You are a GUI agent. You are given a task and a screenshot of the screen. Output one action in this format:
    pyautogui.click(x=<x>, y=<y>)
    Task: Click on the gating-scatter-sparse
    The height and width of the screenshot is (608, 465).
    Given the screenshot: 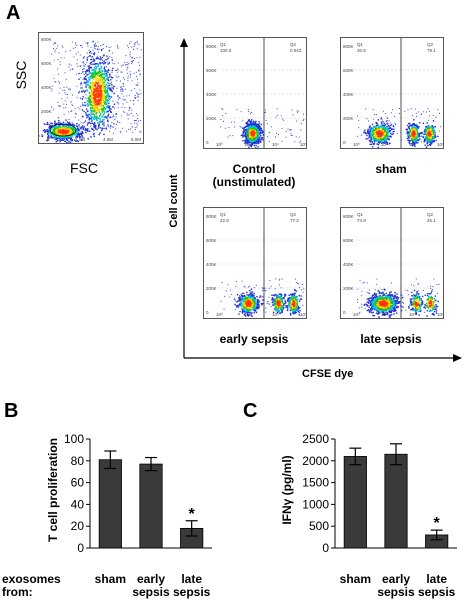 What is the action you would take?
    pyautogui.click(x=96, y=87)
    